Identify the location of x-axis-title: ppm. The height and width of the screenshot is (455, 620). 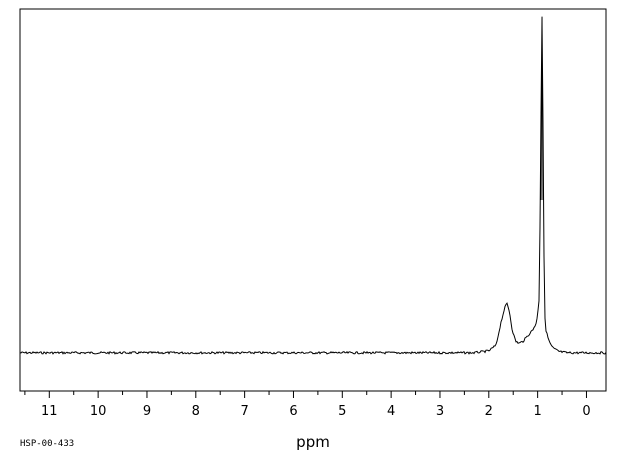
(313, 442).